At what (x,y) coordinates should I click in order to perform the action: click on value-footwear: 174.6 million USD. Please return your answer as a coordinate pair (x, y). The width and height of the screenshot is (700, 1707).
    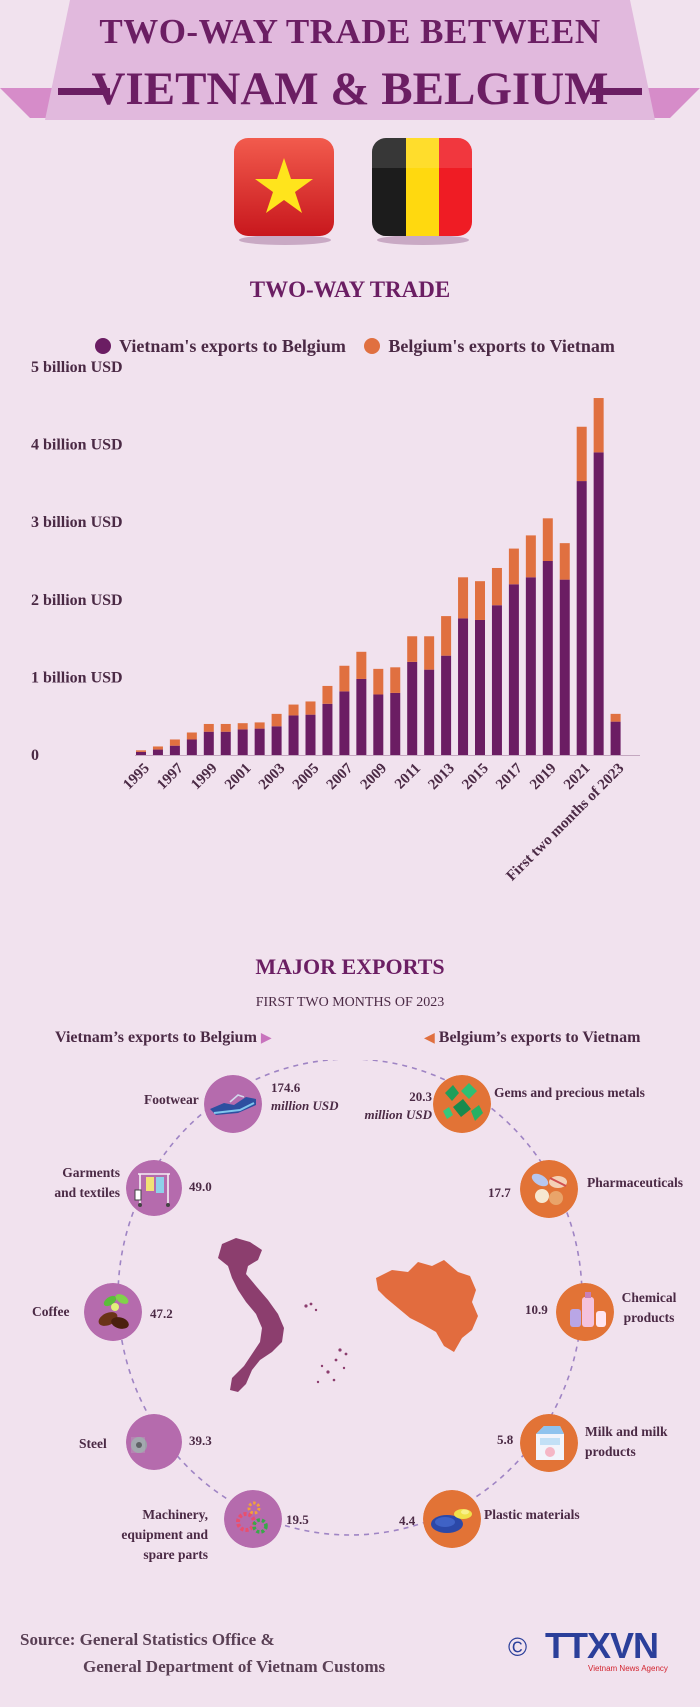
    Looking at the image, I should click on (305, 1097).